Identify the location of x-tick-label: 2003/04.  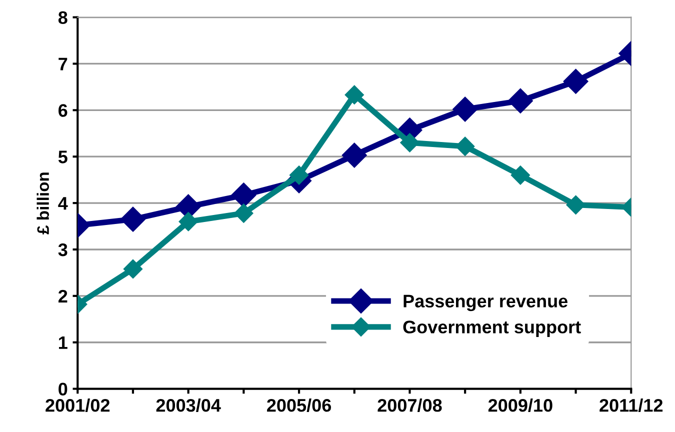
(188, 405).